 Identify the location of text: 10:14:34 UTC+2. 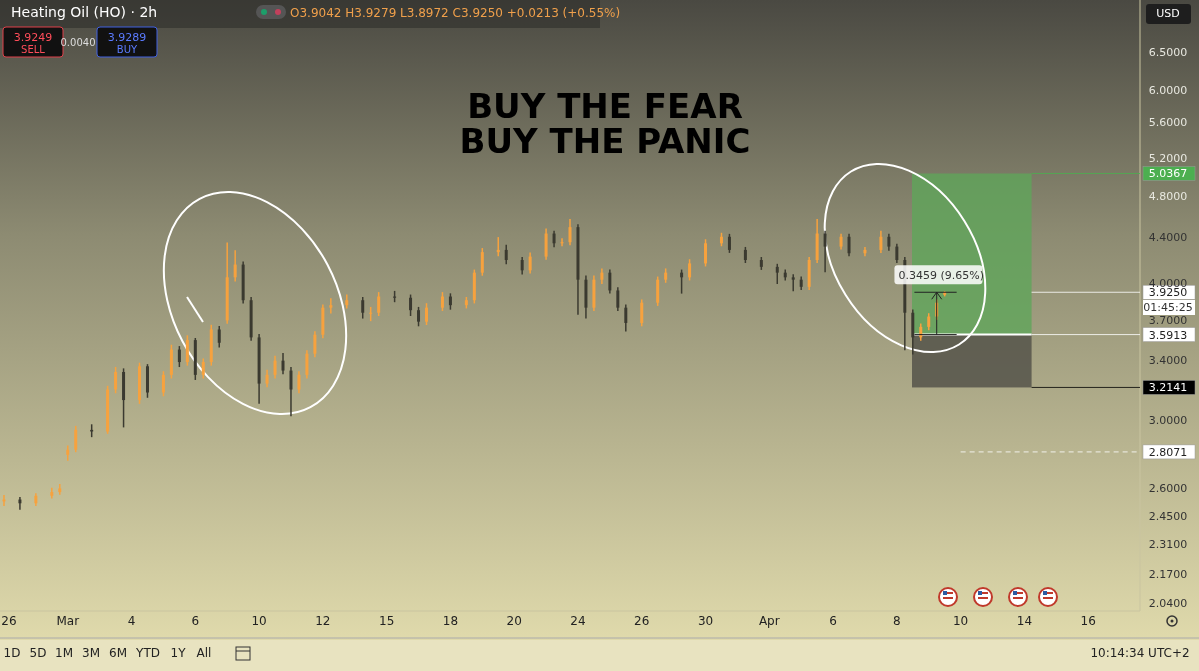
(1140, 653).